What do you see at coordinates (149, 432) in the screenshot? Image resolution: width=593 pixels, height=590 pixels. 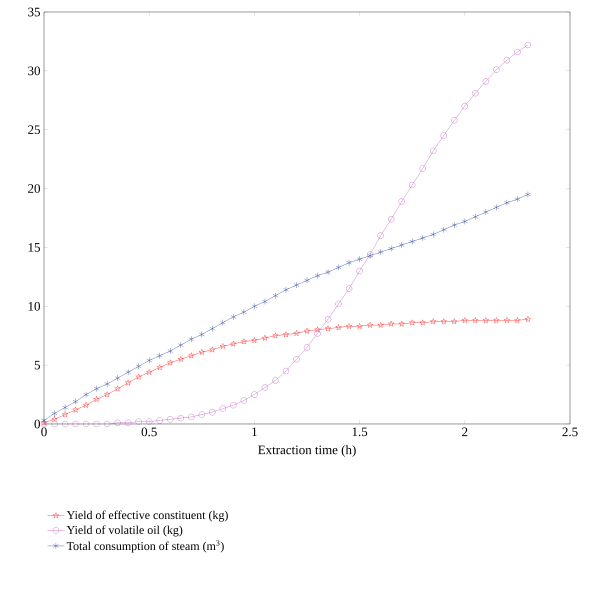 I see `x-tick-label: 0.5` at bounding box center [149, 432].